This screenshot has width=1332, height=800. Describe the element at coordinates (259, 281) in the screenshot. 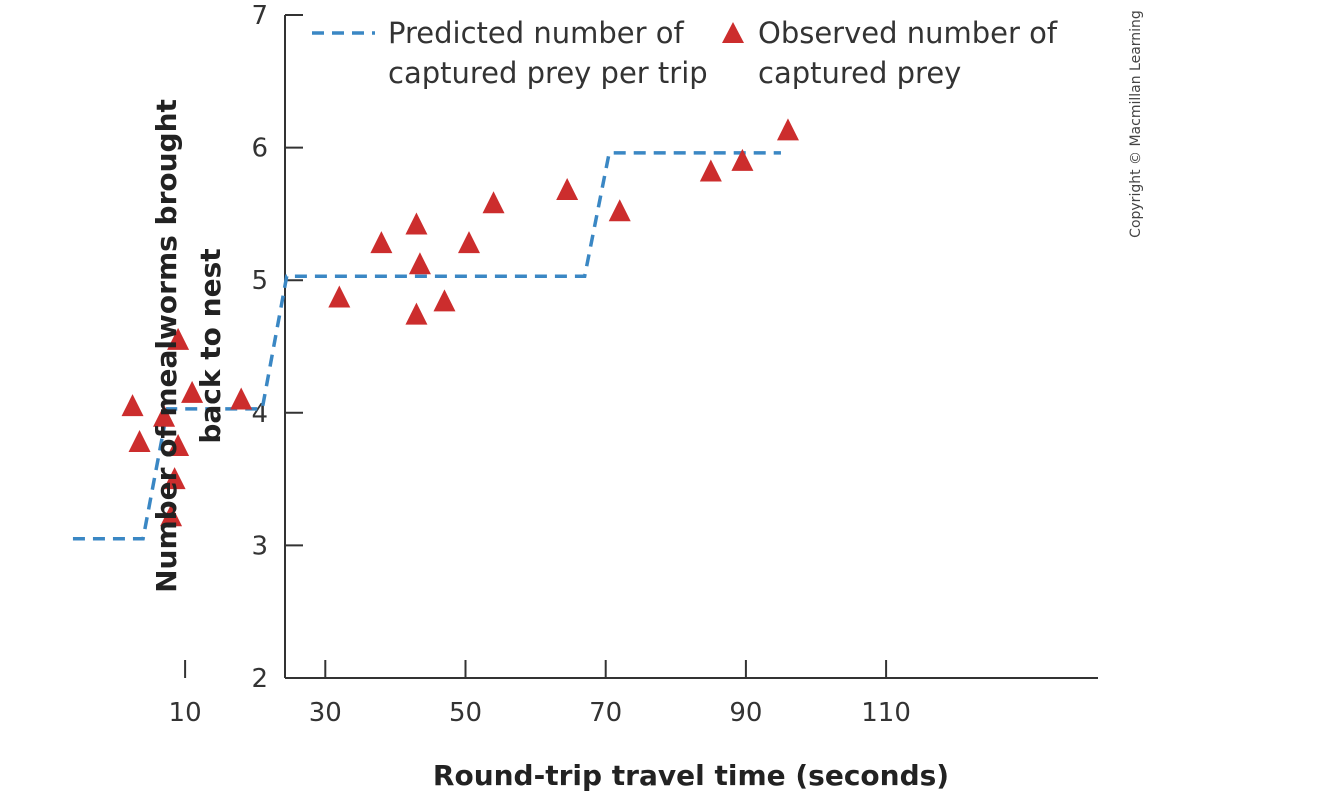

I see `y-tick-label: 5` at that location.